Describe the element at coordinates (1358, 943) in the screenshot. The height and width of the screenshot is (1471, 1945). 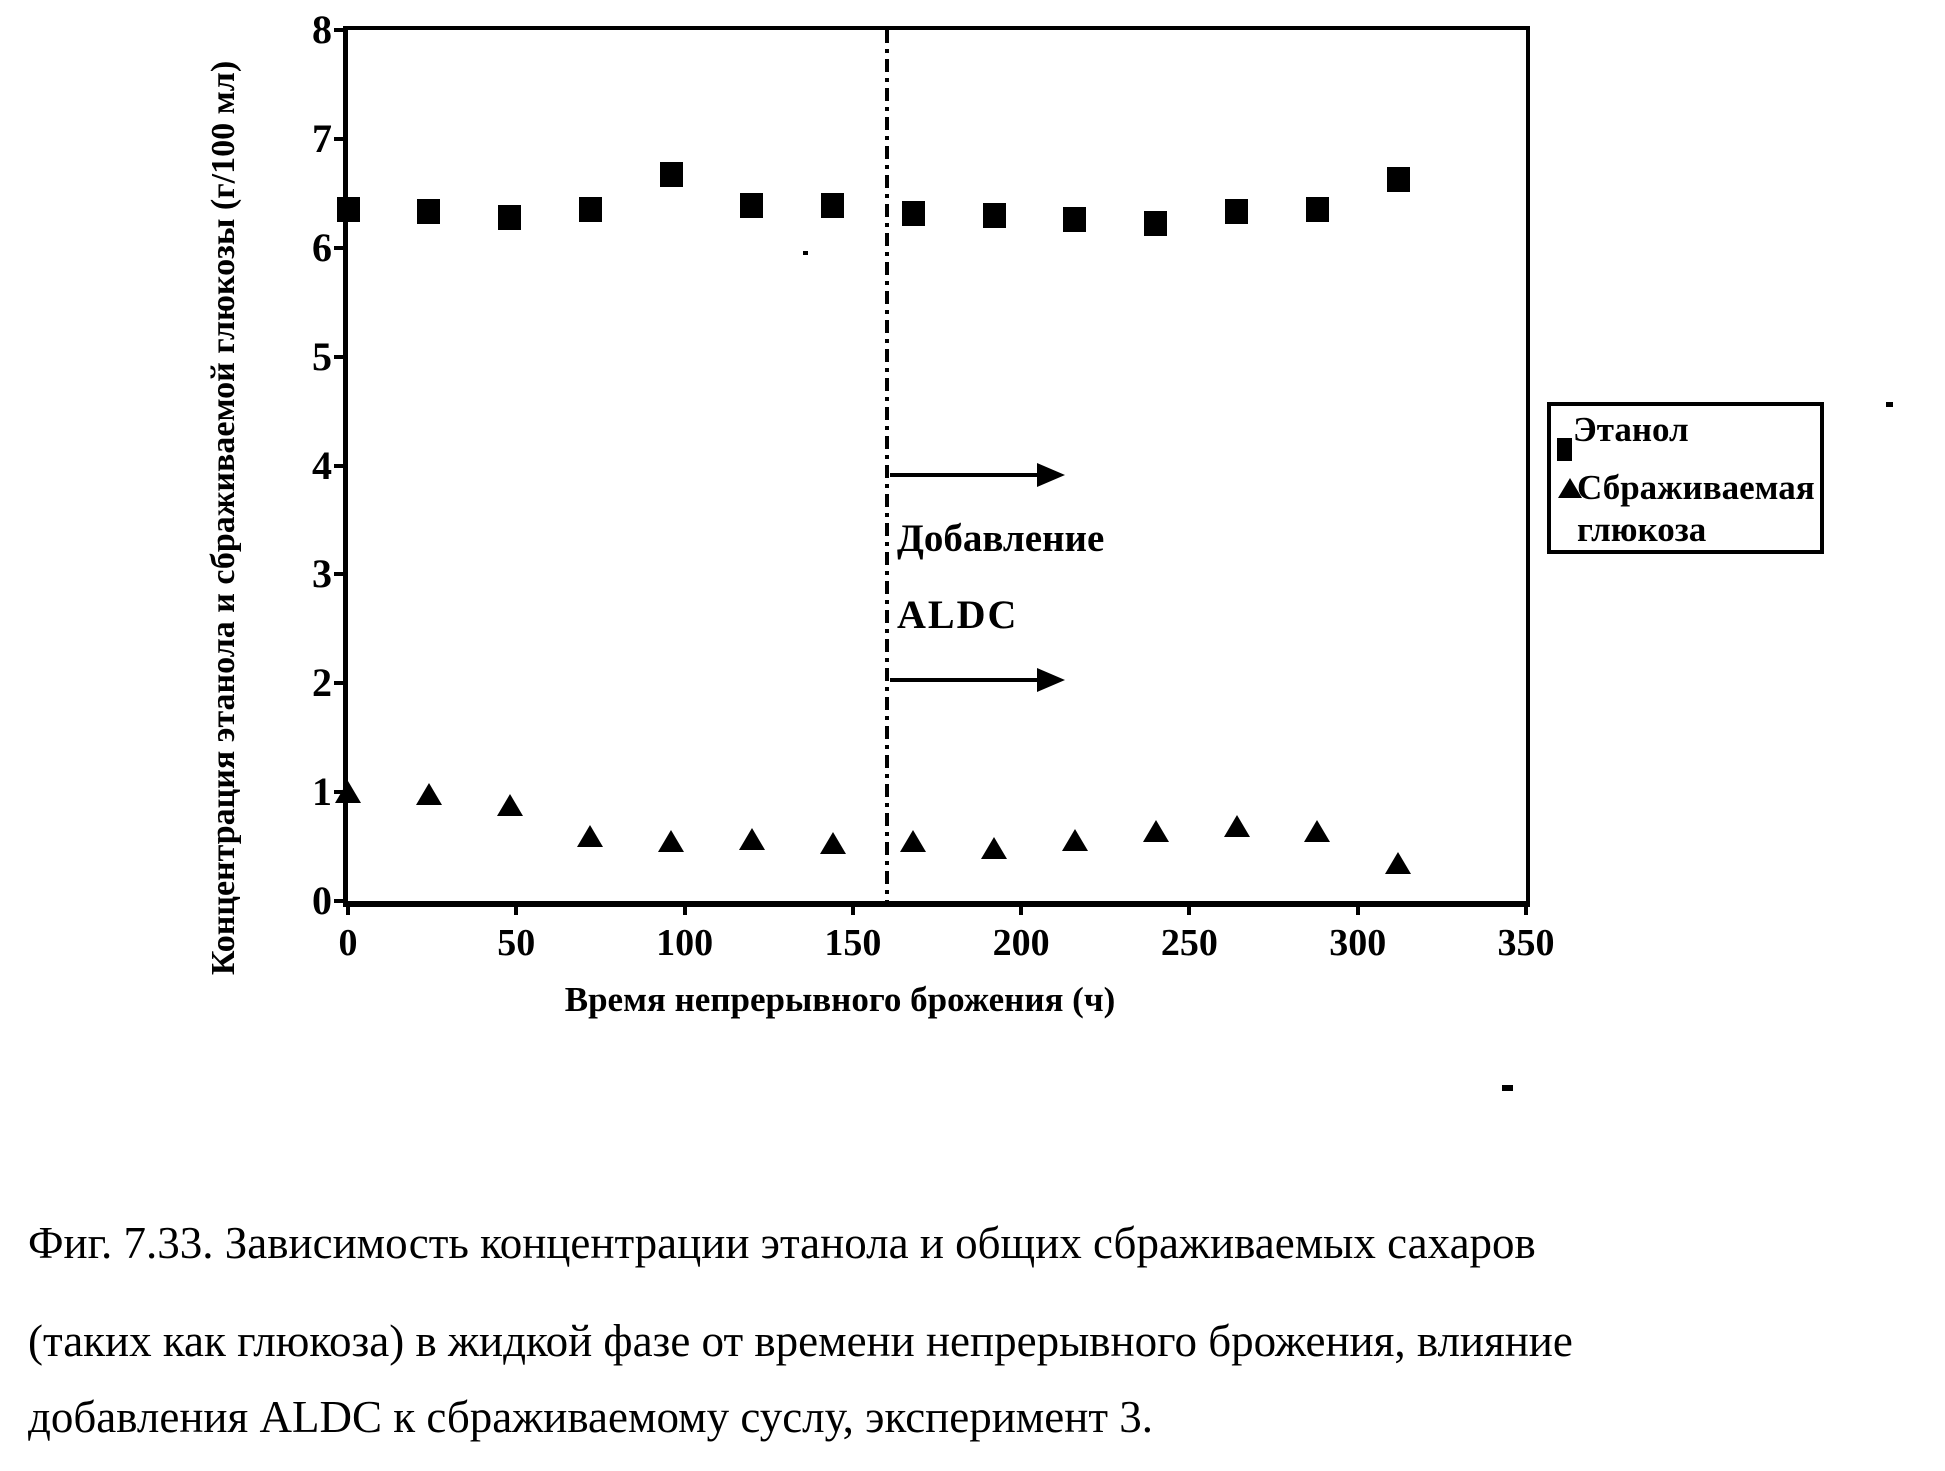
I see `x-tick-label: 300` at that location.